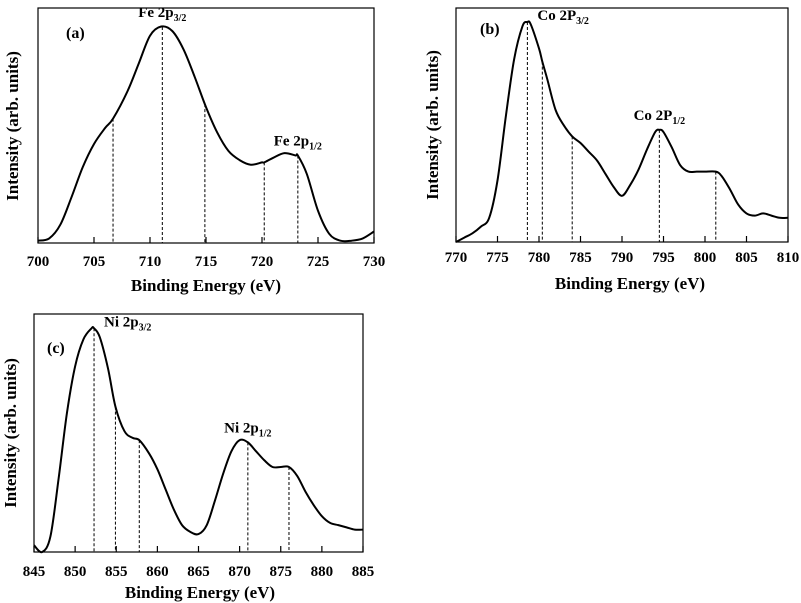  I want to click on panel-c-x-axis-title: Binding Energy (eV), so click(200, 592).